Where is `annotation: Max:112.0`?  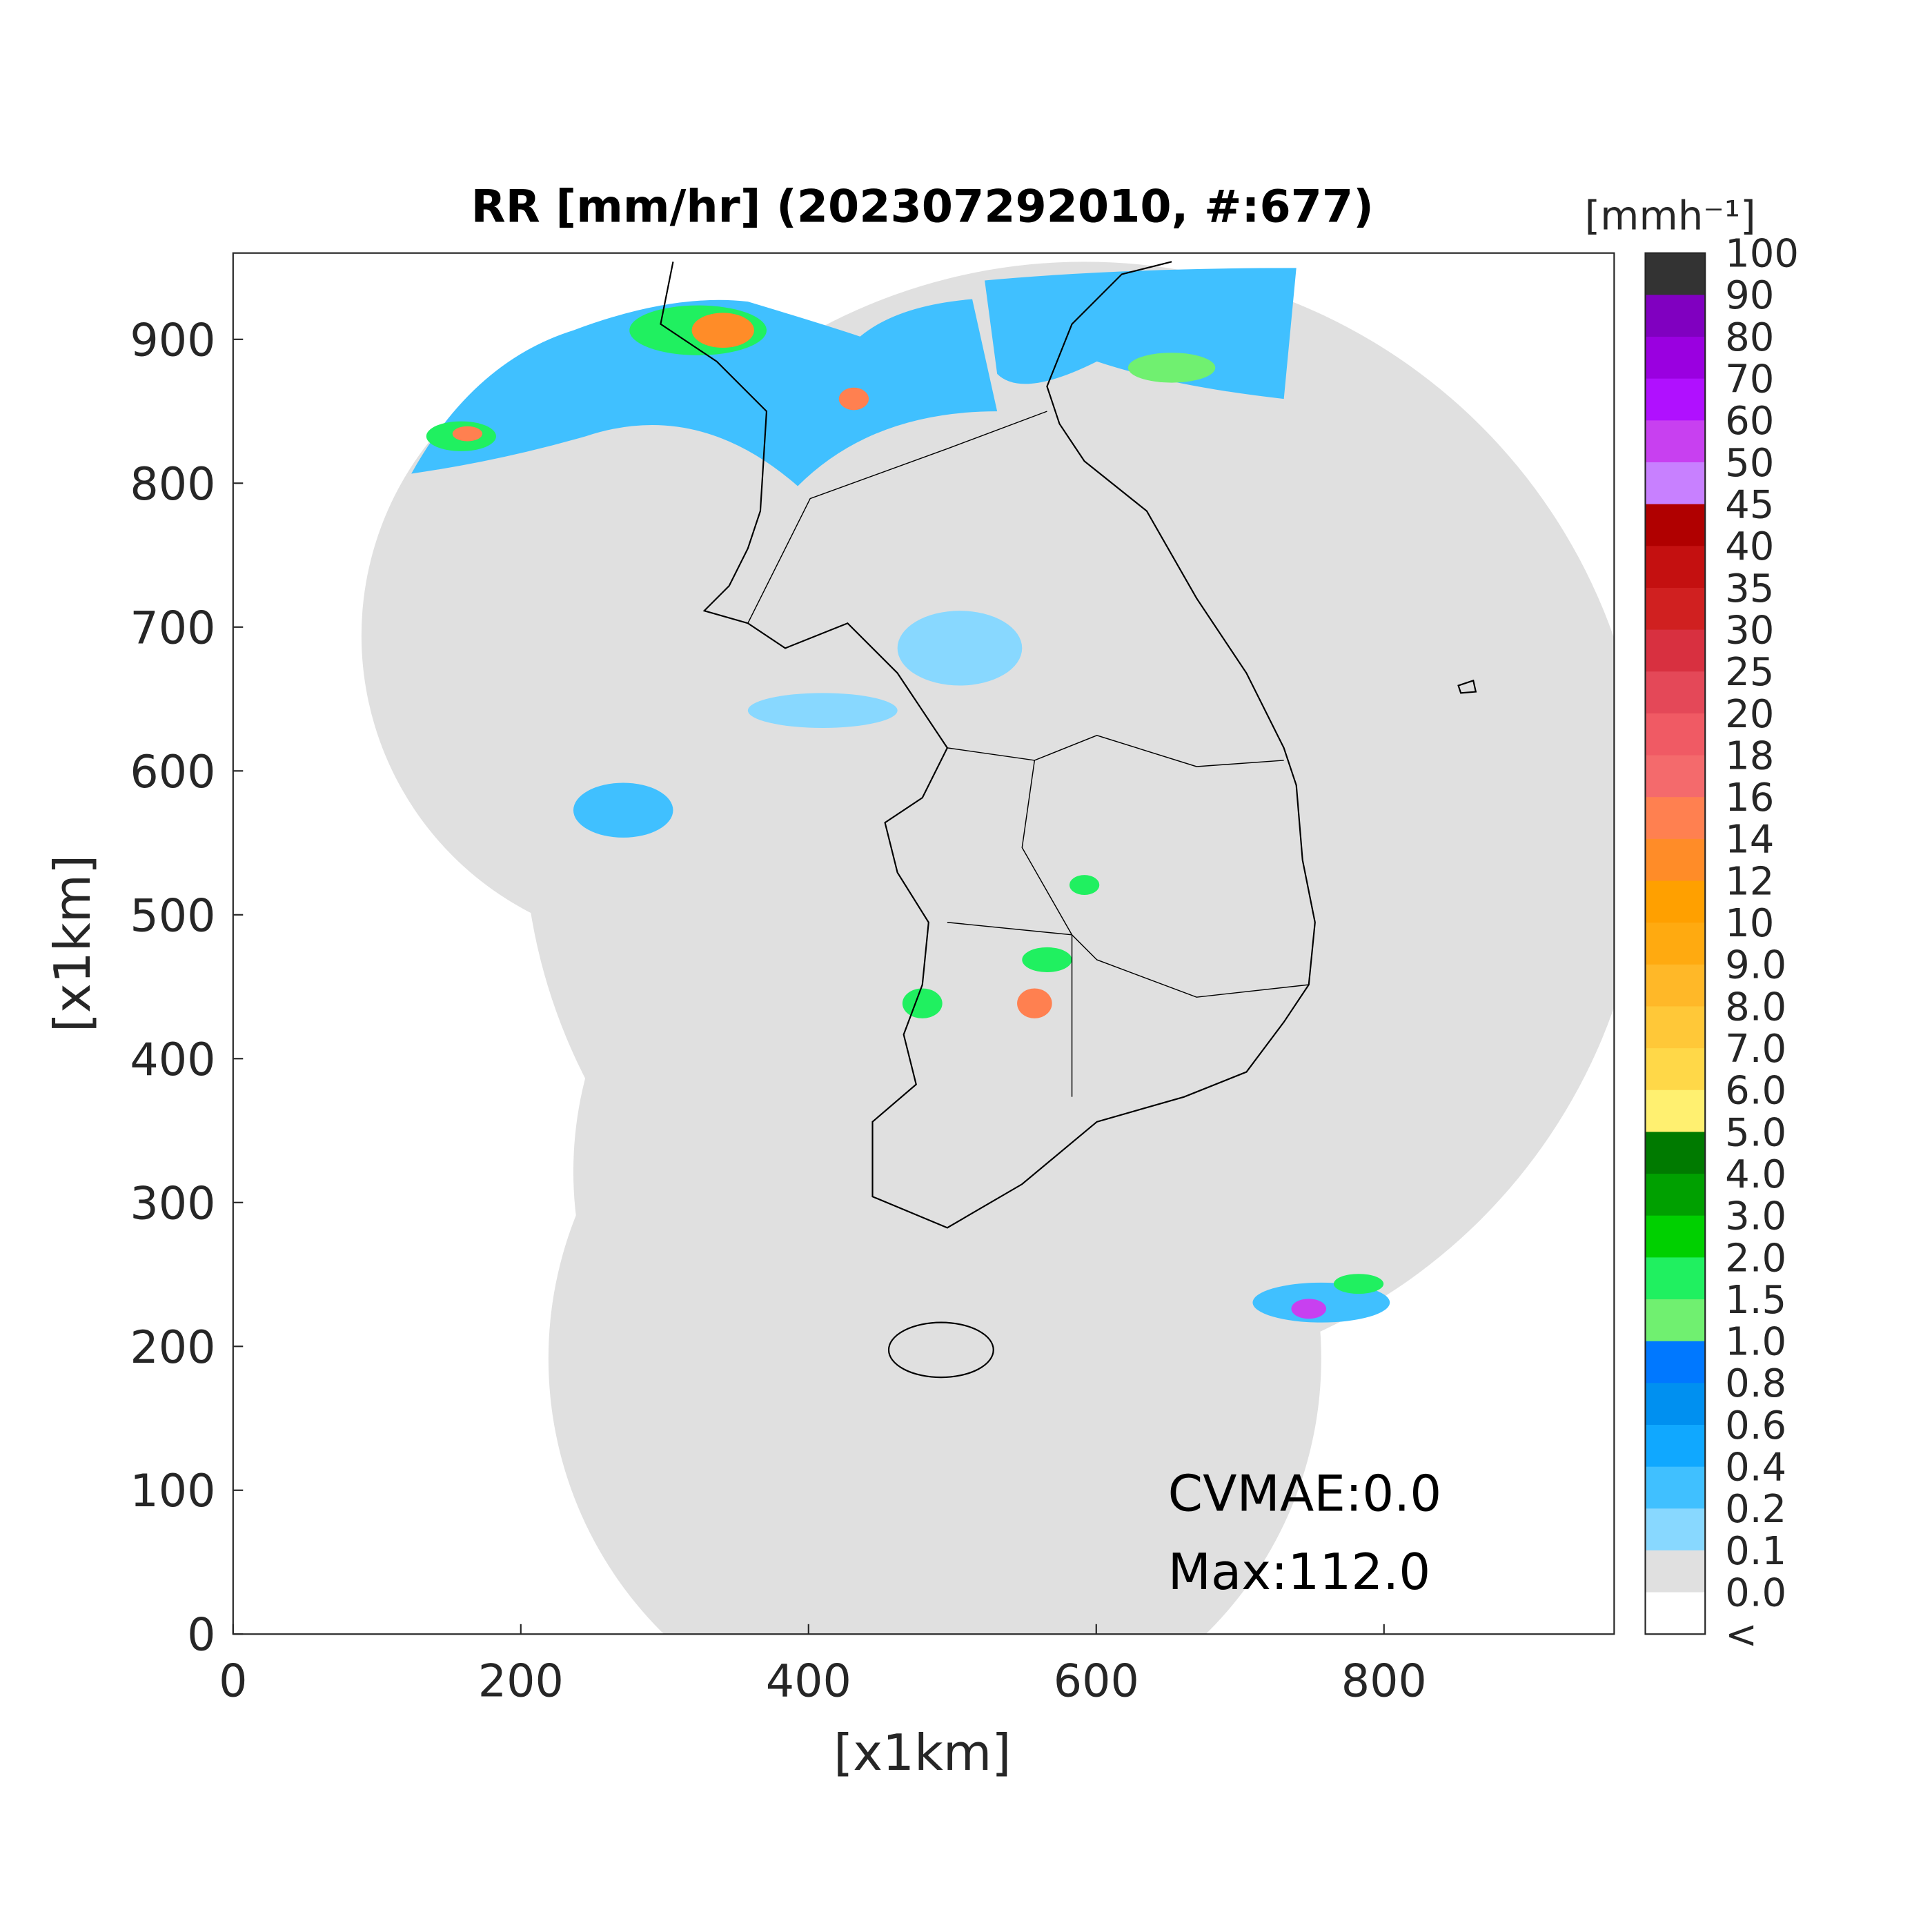 annotation: Max:112.0 is located at coordinates (1299, 1572).